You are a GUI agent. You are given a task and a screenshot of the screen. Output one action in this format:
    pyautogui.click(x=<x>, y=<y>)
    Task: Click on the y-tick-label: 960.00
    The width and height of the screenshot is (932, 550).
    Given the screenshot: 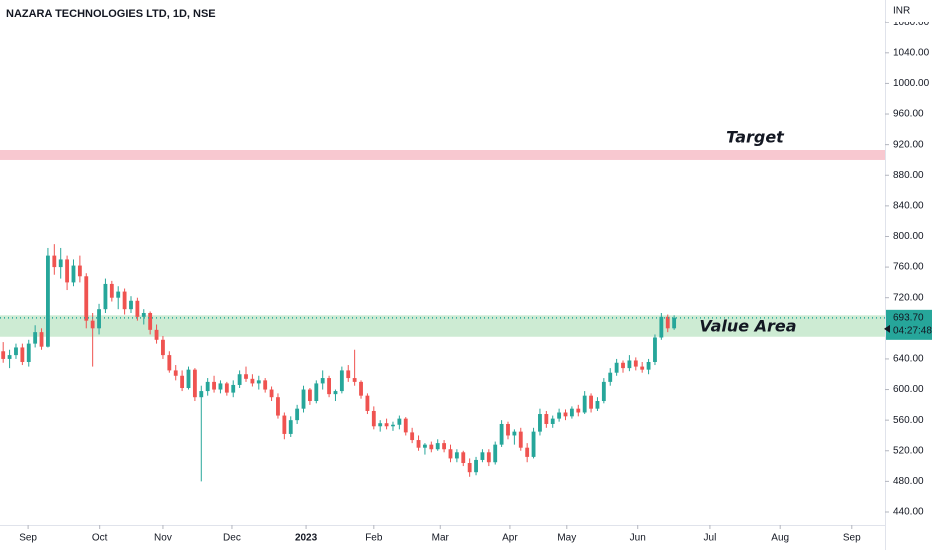 What is the action you would take?
    pyautogui.click(x=908, y=114)
    